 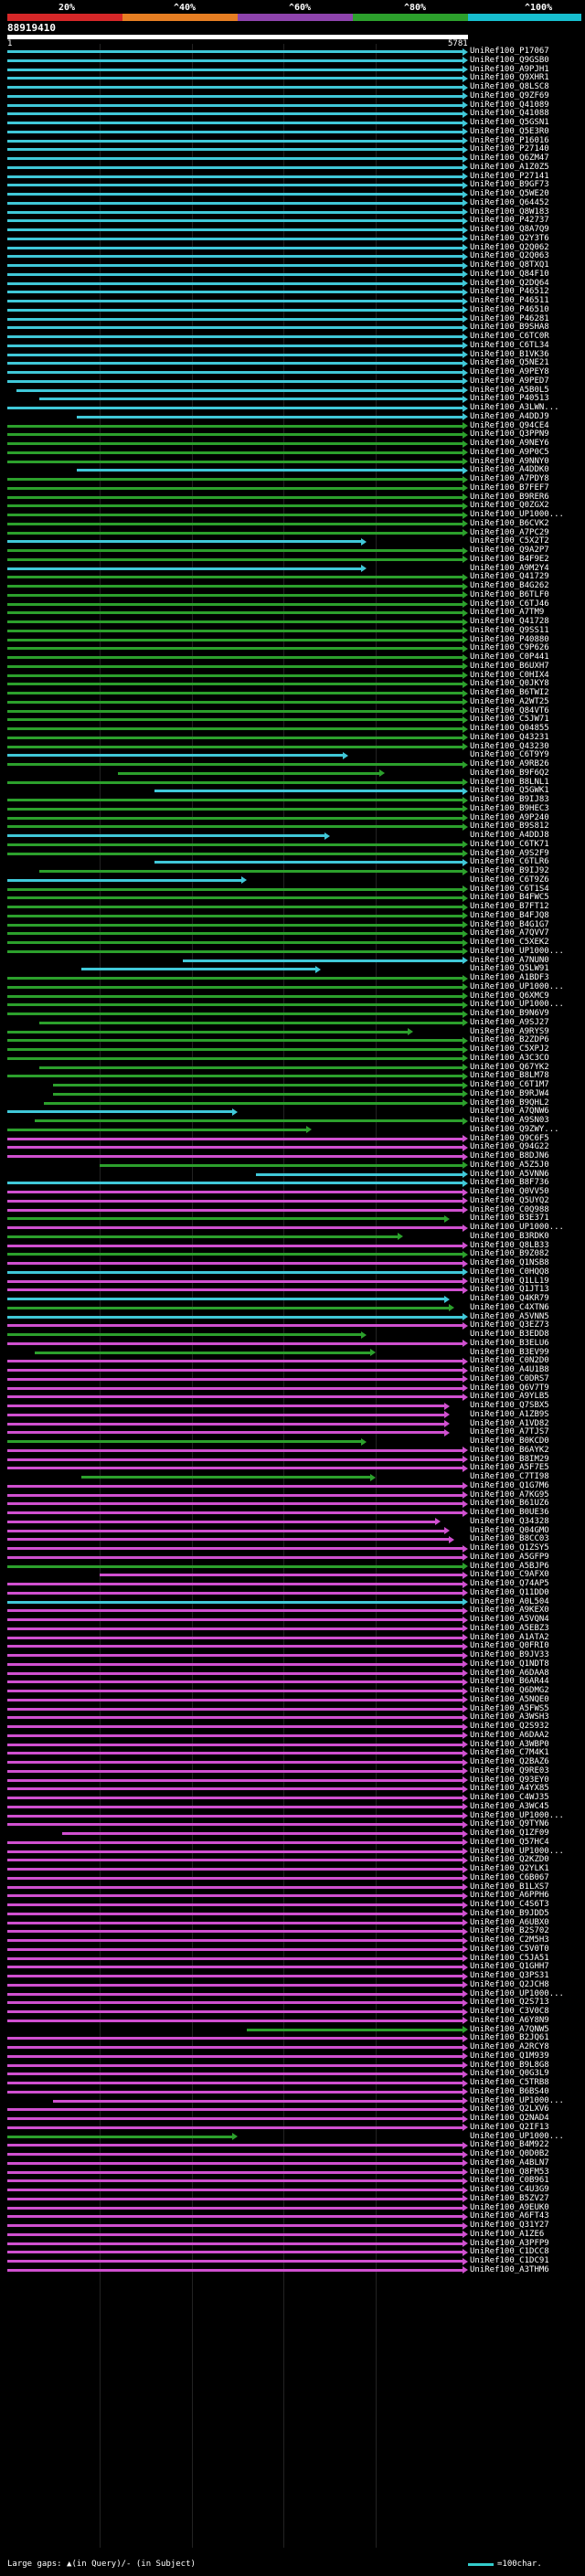 What do you see at coordinates (510, 1682) in the screenshot?
I see `hit-label: UniRef100_B6AR44` at bounding box center [510, 1682].